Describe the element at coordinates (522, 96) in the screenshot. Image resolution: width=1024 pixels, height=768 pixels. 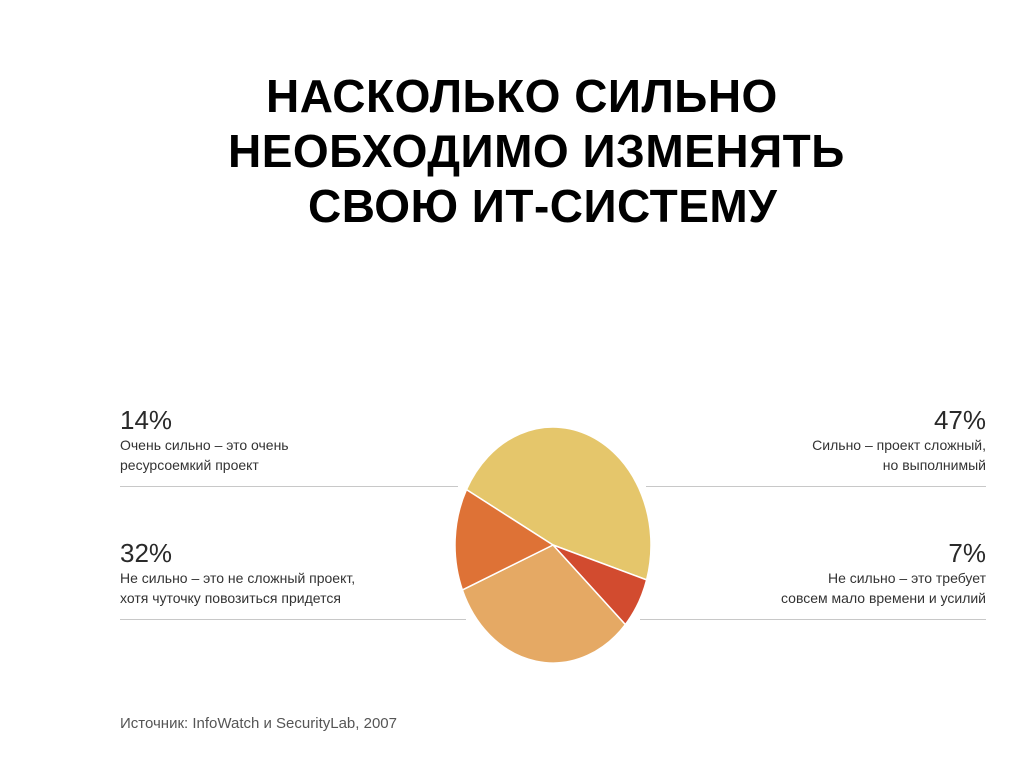
I see `chart-title-line-1: НАСКОЛЬКО СИЛЬНО` at that location.